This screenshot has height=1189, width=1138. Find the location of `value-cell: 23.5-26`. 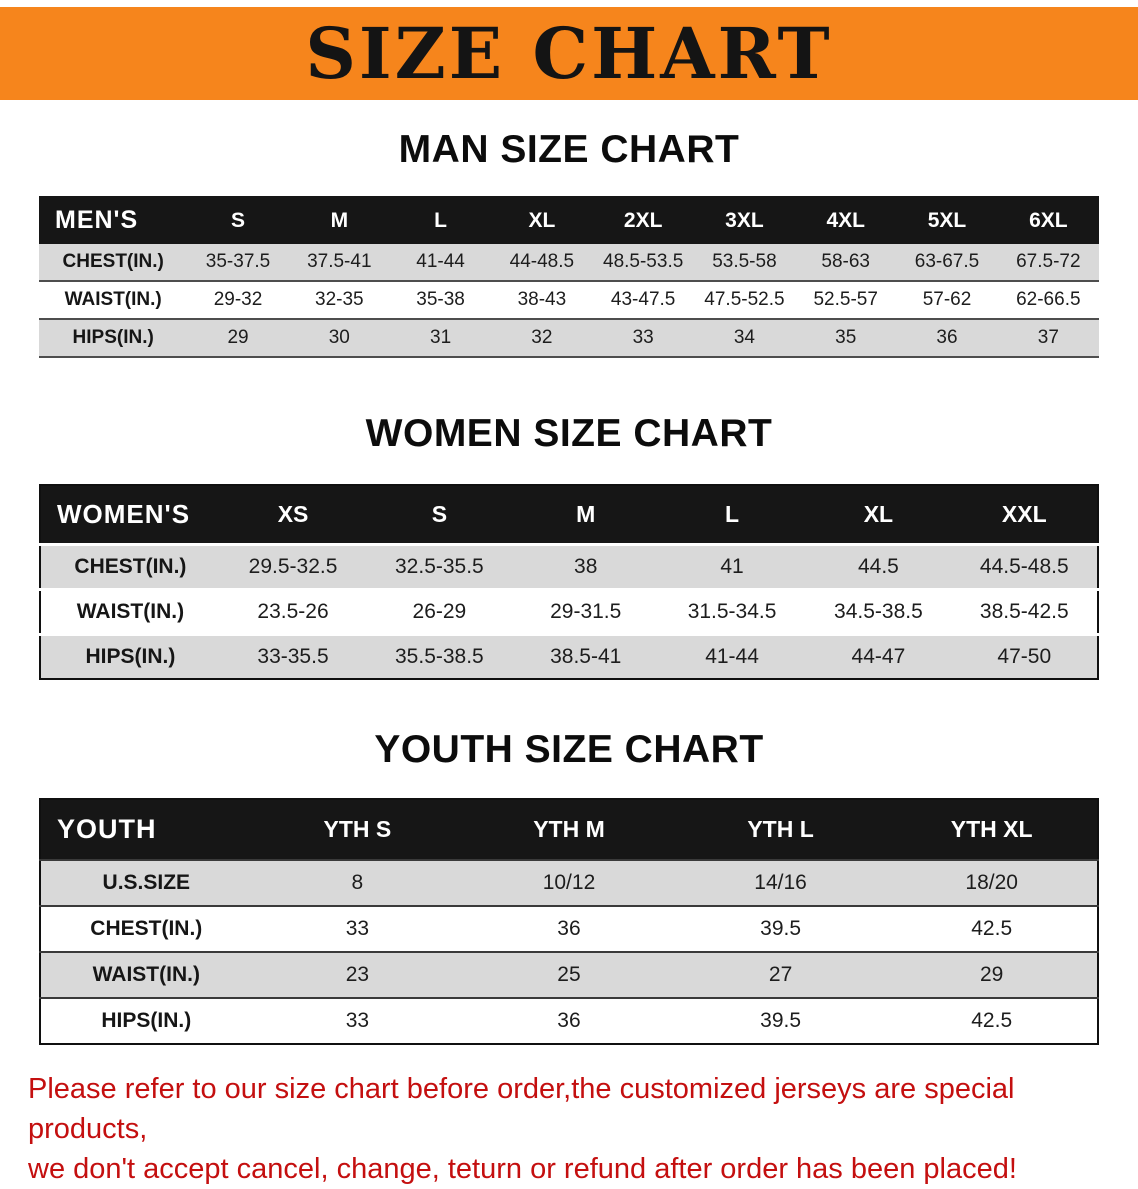

value-cell: 23.5-26 is located at coordinates (293, 611).